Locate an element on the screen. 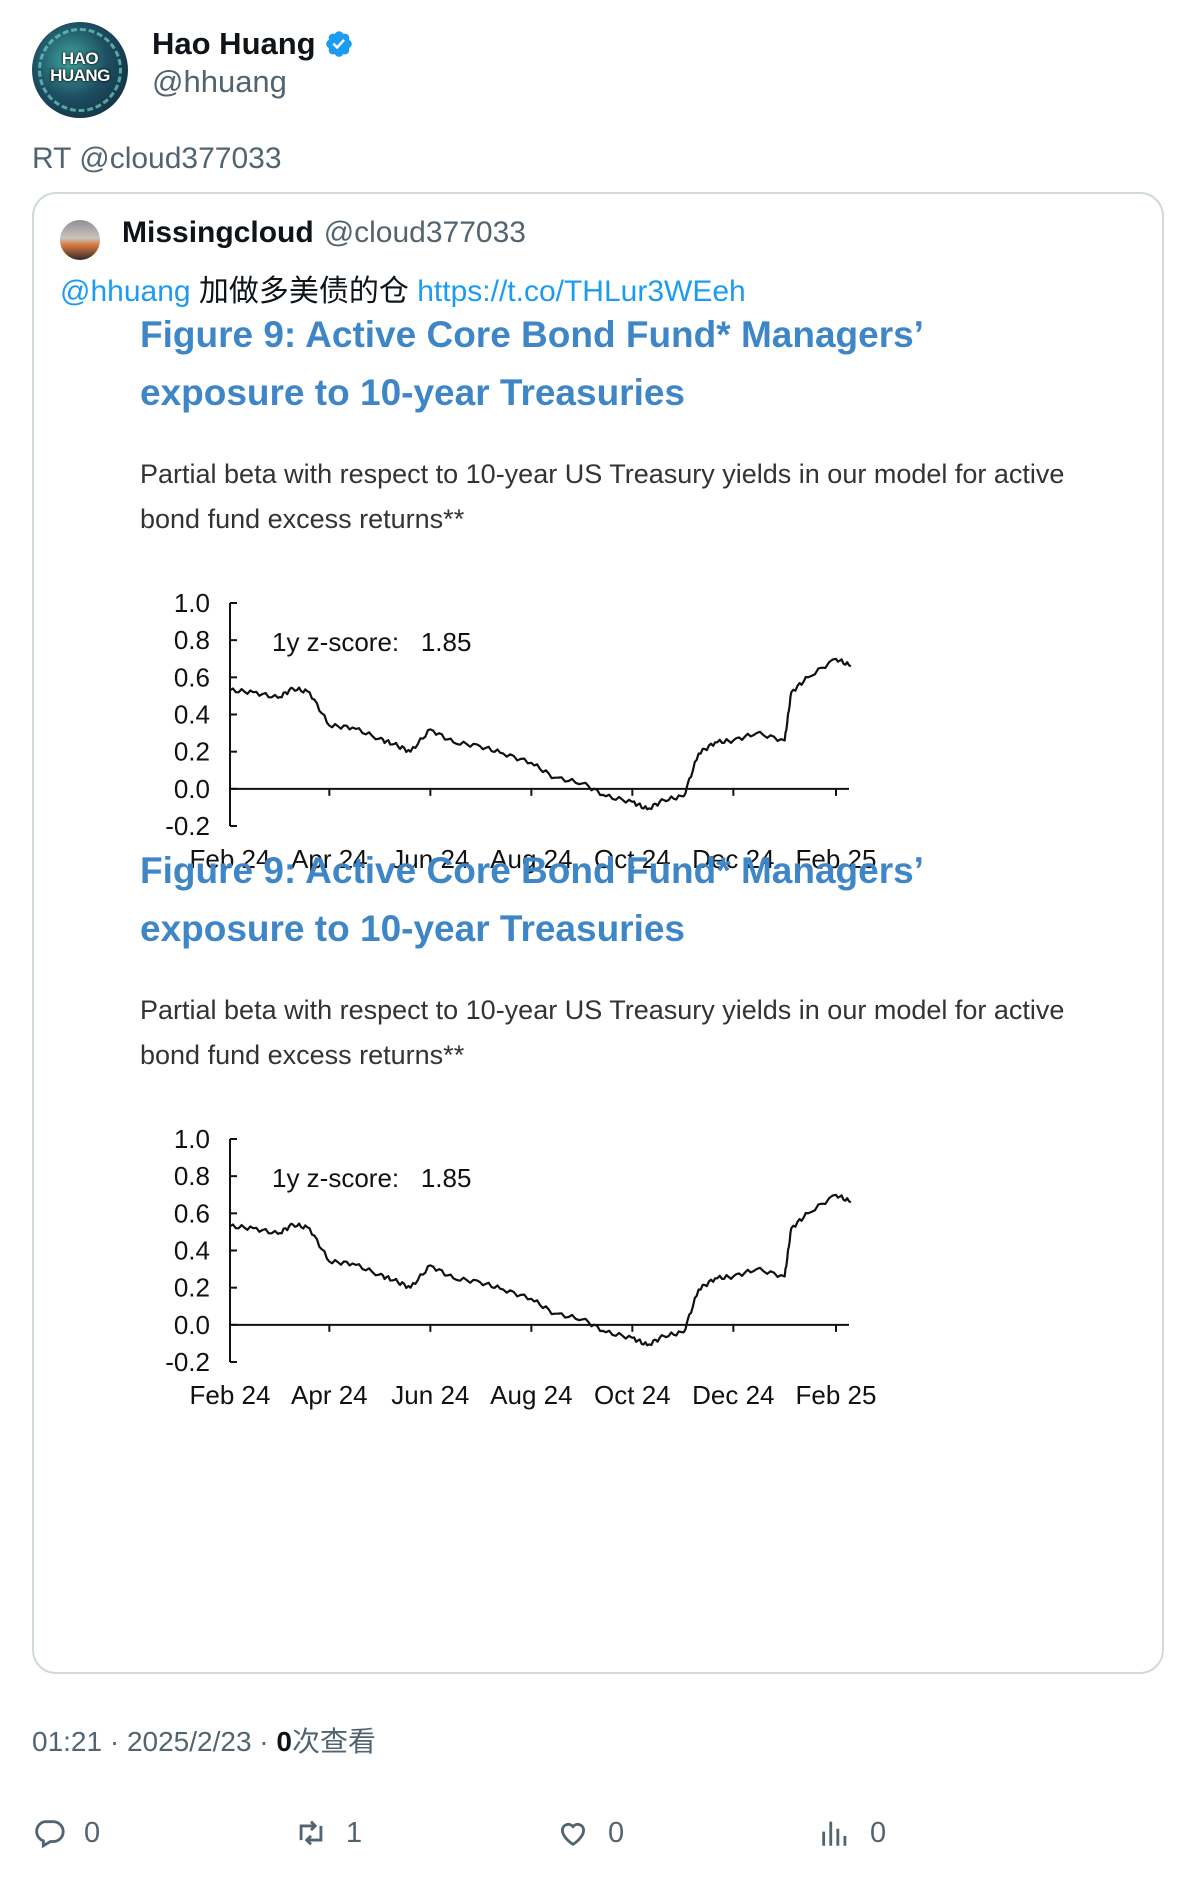  views-label: 次查看 is located at coordinates (333, 1741).